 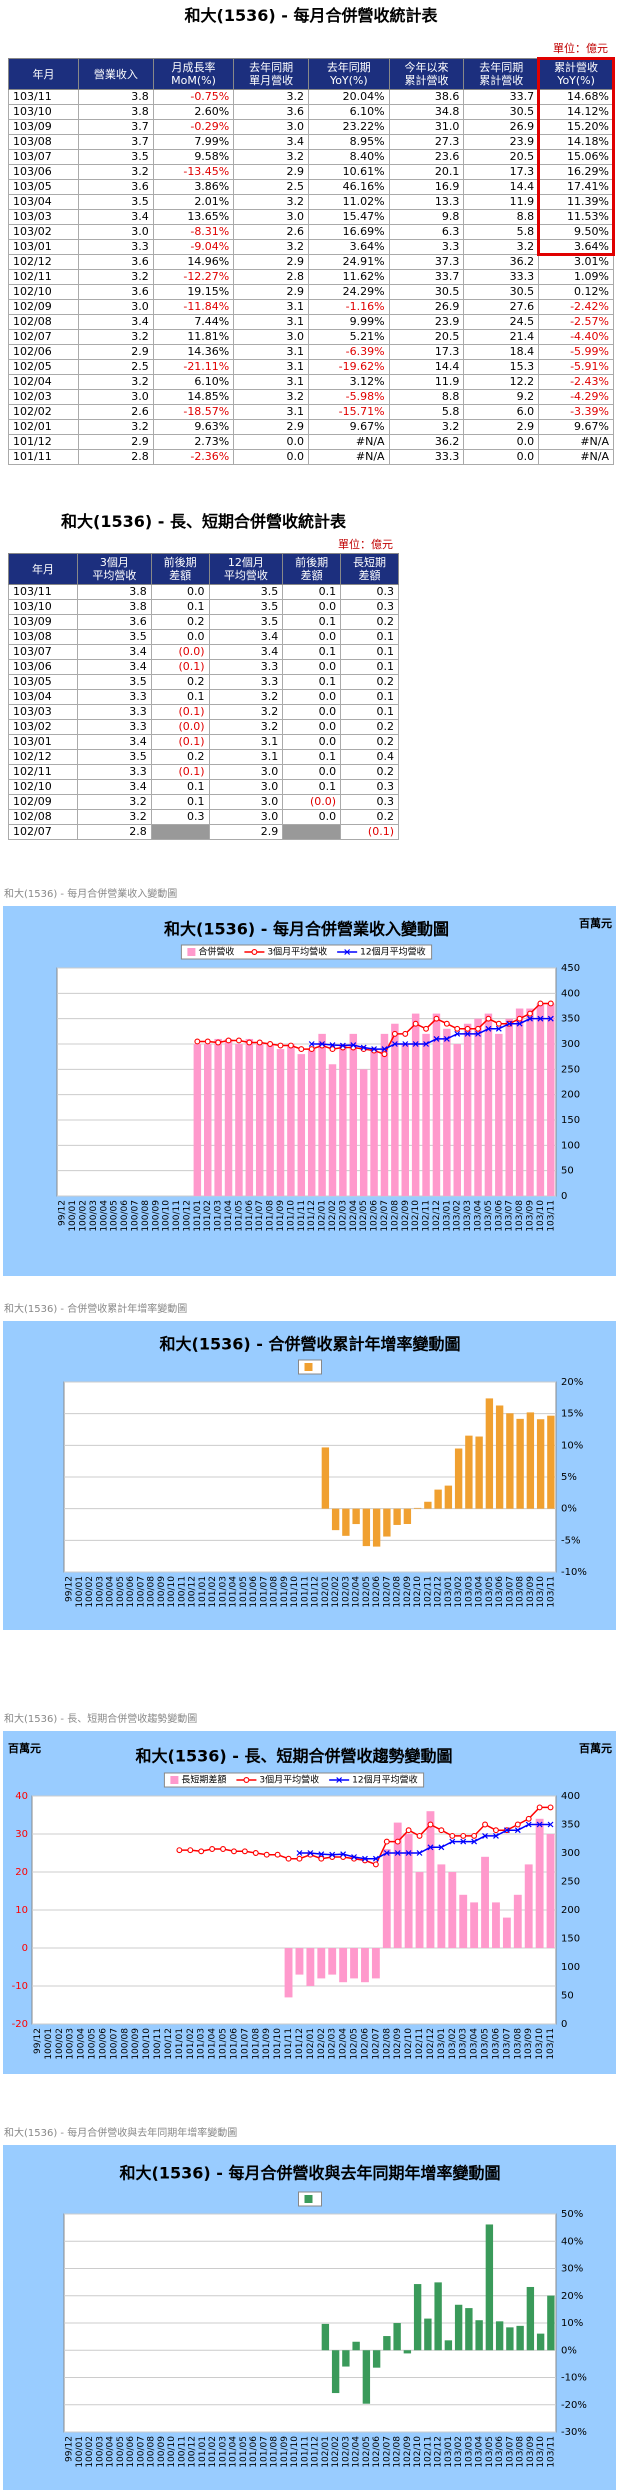 I want to click on table-cell: 3.3, so click(x=114, y=727).